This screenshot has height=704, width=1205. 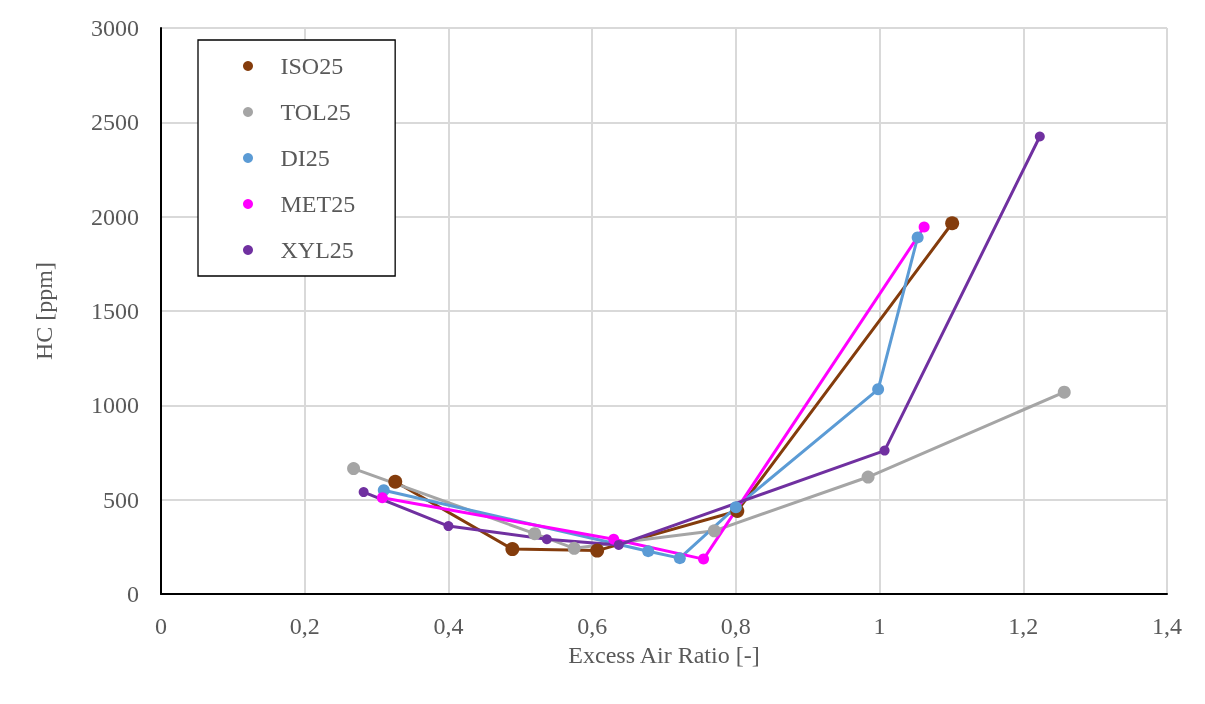 What do you see at coordinates (121, 499) in the screenshot?
I see `y-tick-label: 500` at bounding box center [121, 499].